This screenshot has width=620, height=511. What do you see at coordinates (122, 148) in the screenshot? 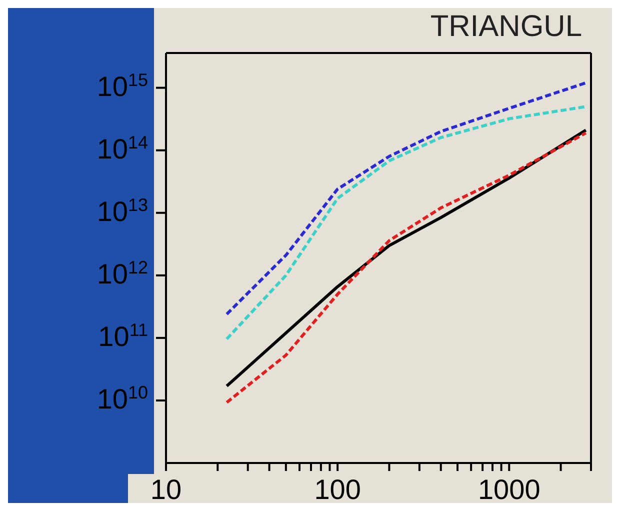
I see `y-tick-label: 10$^{14}$` at bounding box center [122, 148].